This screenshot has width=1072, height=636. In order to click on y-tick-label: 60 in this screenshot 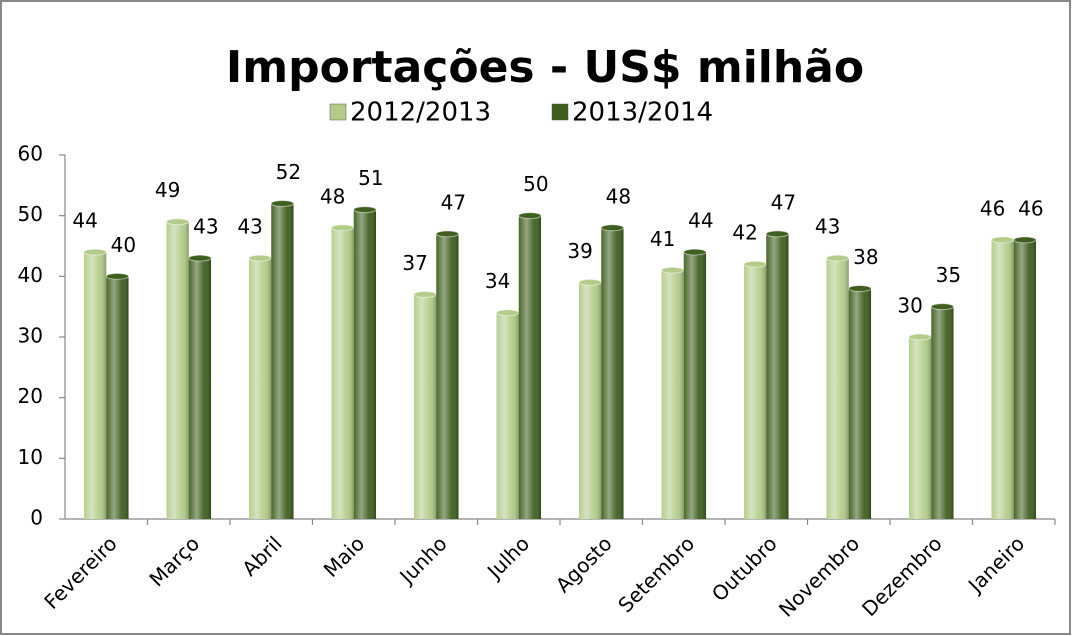, I will do `click(30, 154)`.